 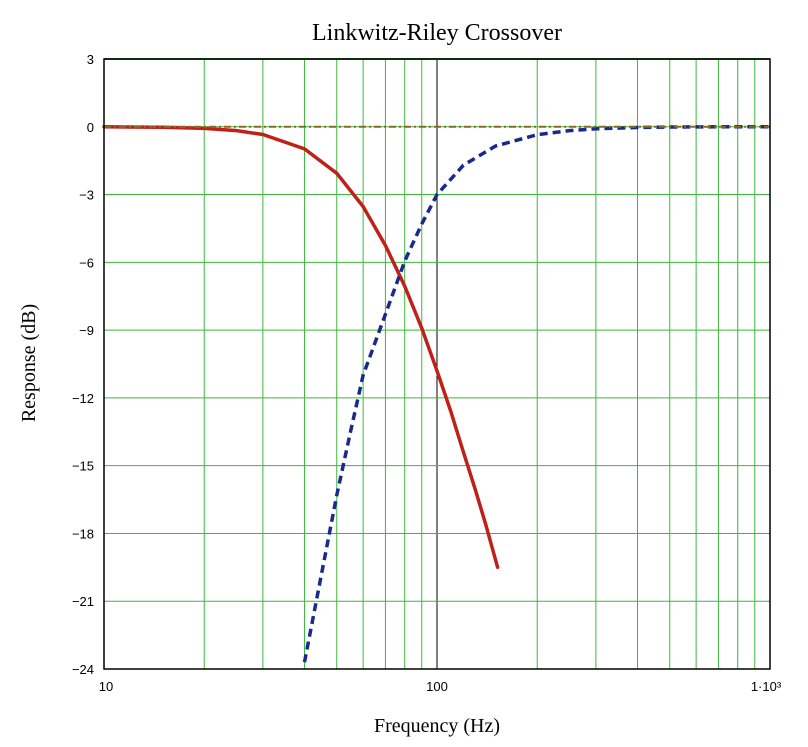 I want to click on y-tick-label: 0, so click(x=90, y=127).